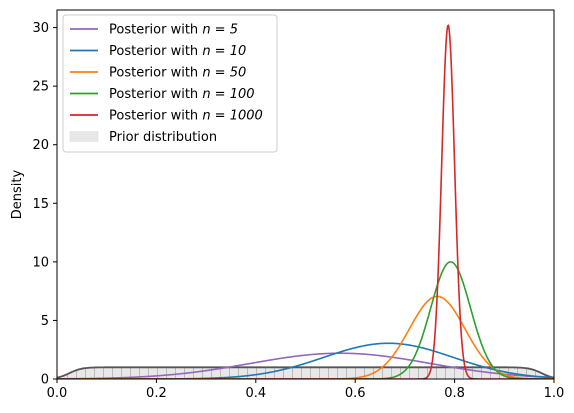  Describe the element at coordinates (57, 393) in the screenshot. I see `x-tick-label: 0.0` at that location.